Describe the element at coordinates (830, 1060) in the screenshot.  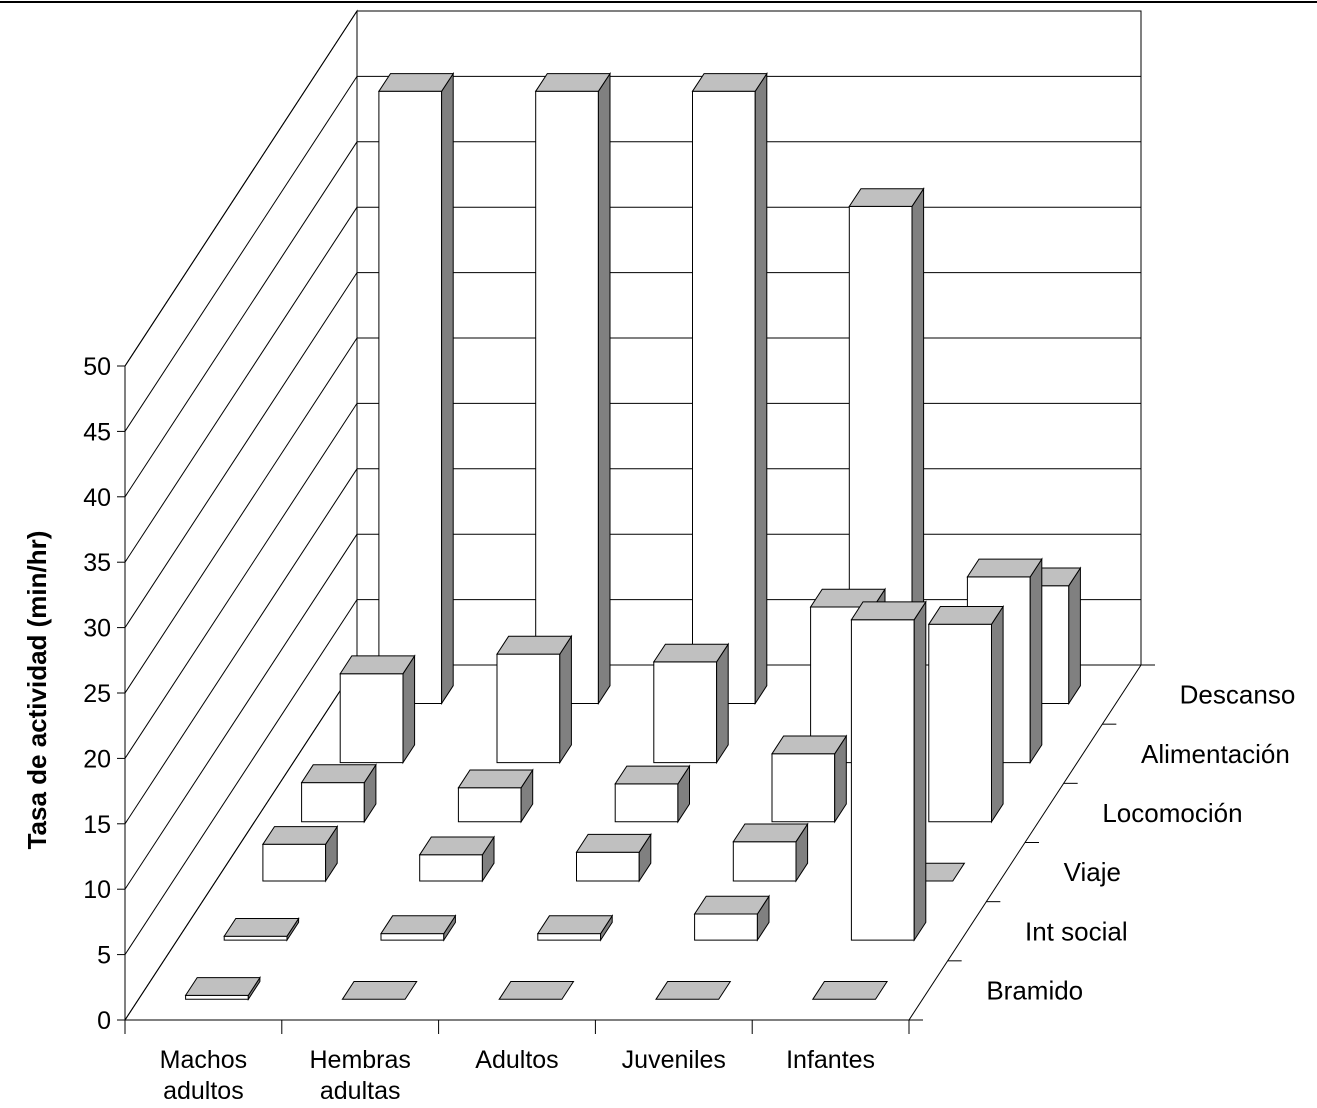
I see `x-category-label: Infantes` at that location.